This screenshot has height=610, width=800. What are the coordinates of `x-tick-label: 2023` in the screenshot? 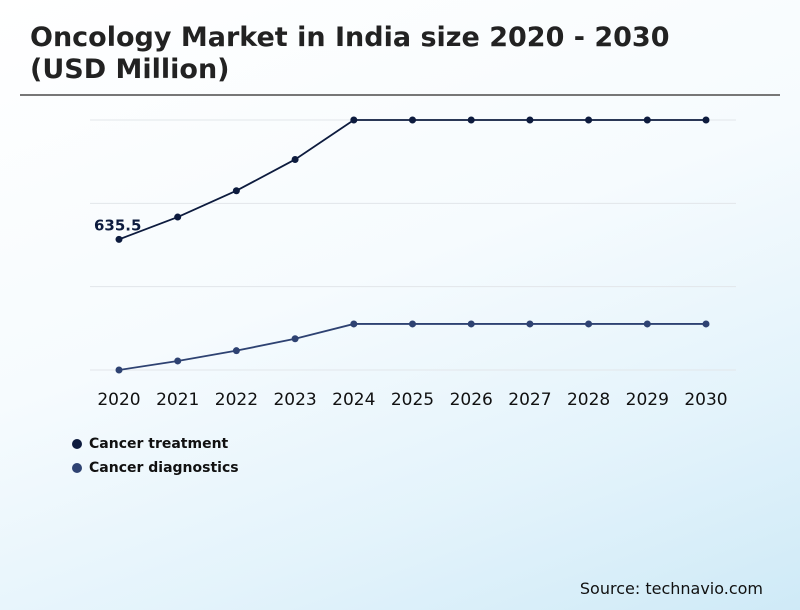 It's located at (294, 400).